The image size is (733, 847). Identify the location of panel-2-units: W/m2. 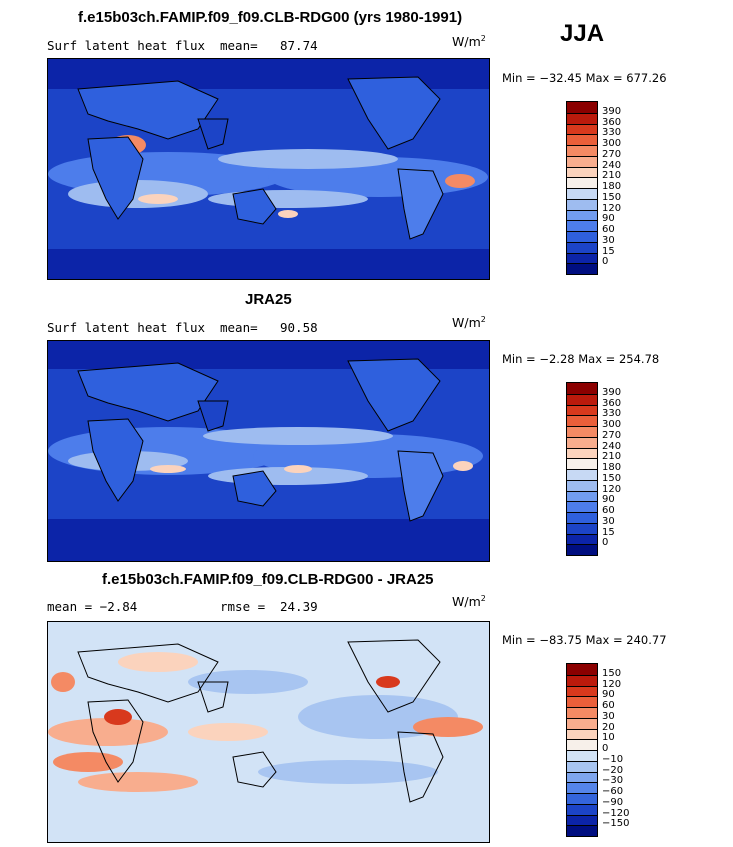
(469, 323).